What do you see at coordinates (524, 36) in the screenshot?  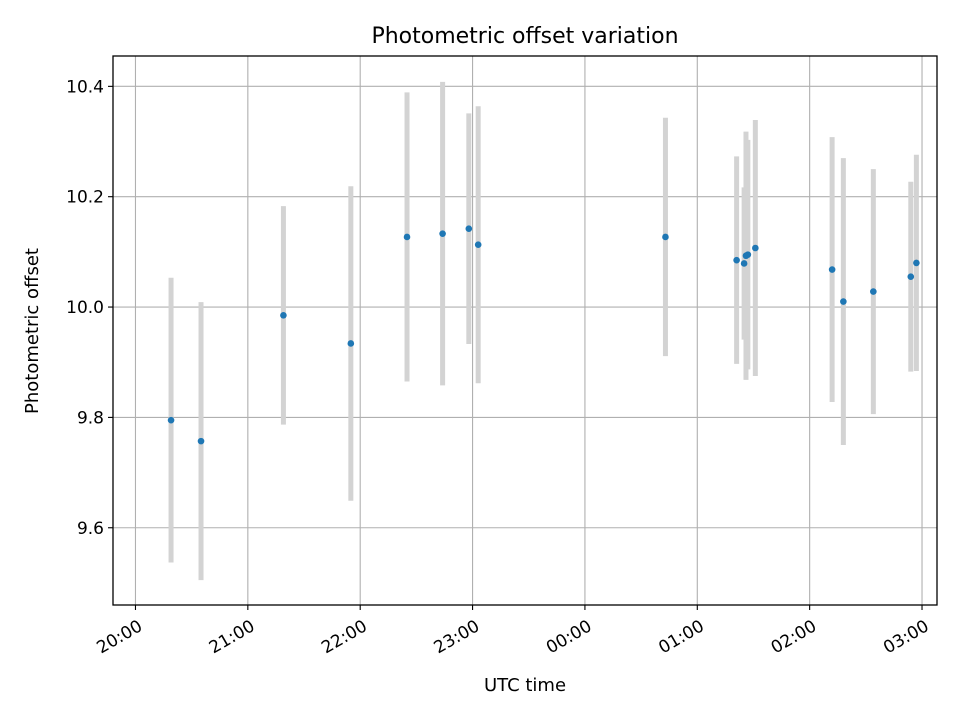 I see `chart-title: Photometric offset variation` at bounding box center [524, 36].